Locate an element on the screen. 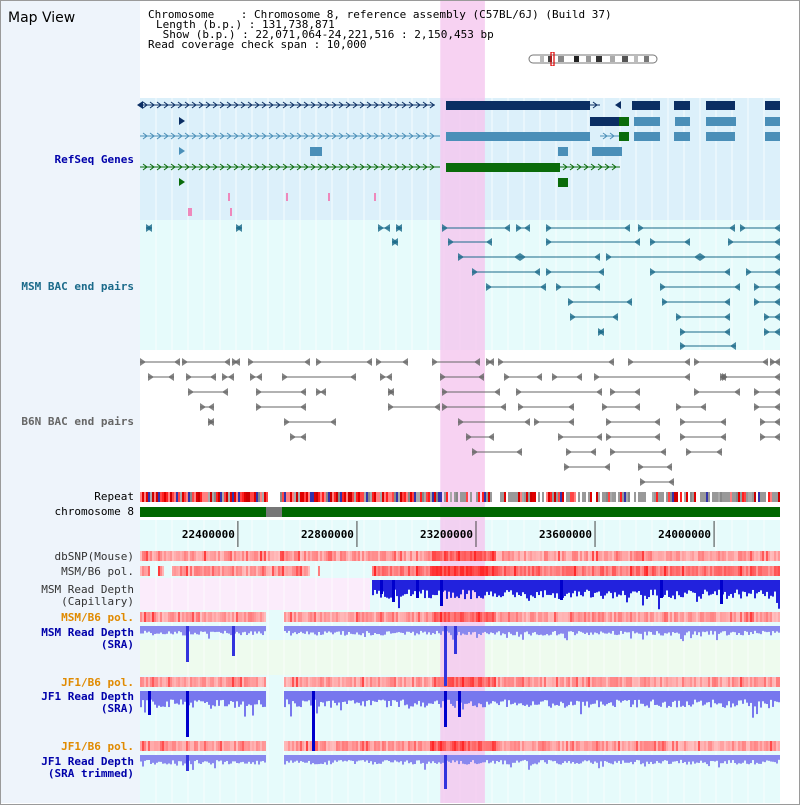  b6n-bac-pair-end is located at coordinates (539, 377).